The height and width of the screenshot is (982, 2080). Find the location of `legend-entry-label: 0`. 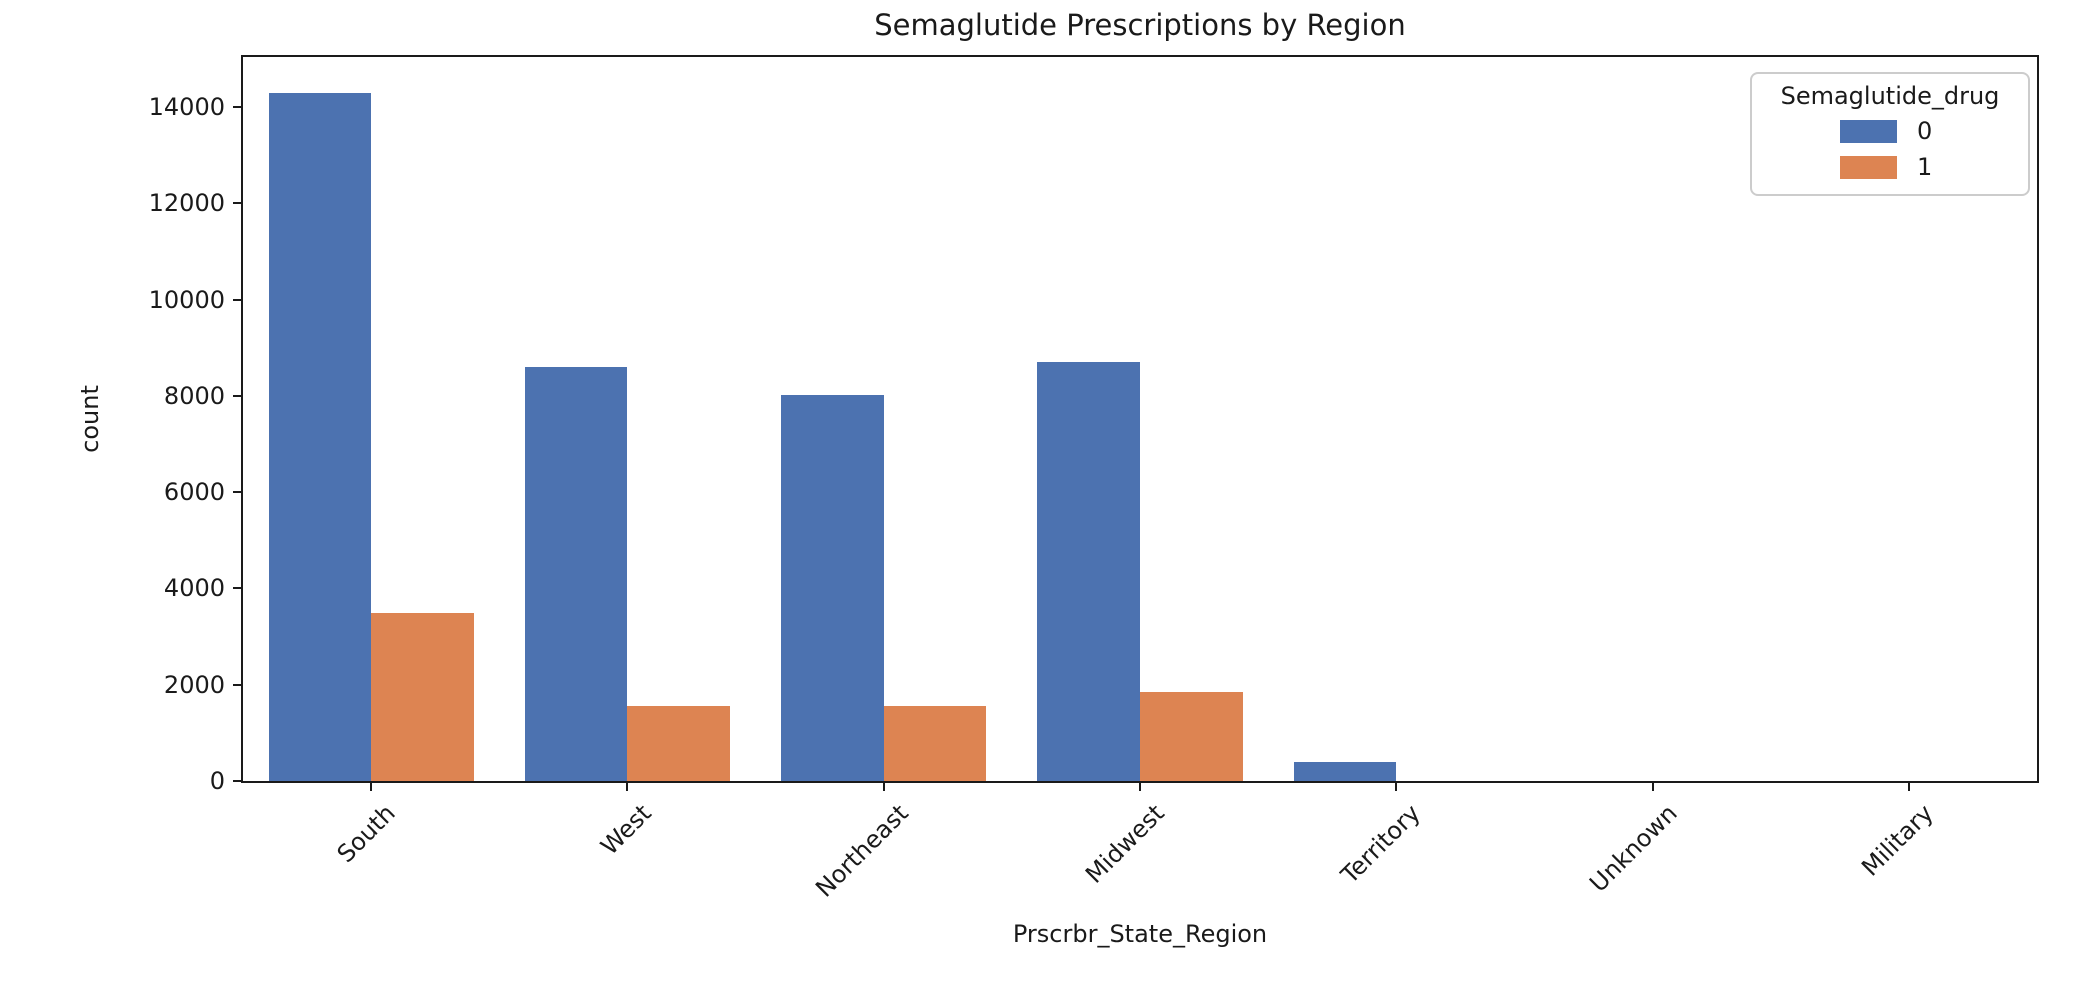

legend-entry-label: 0 is located at coordinates (1925, 131).